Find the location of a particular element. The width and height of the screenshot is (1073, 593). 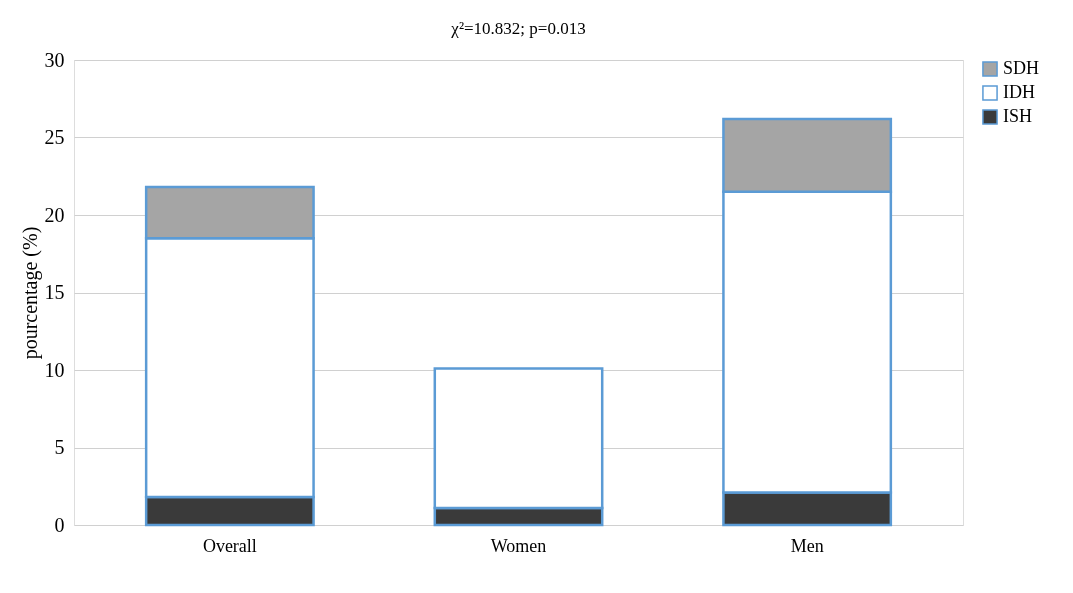

chart-title: χ²=10.832; p=0.013 is located at coordinates (518, 28).